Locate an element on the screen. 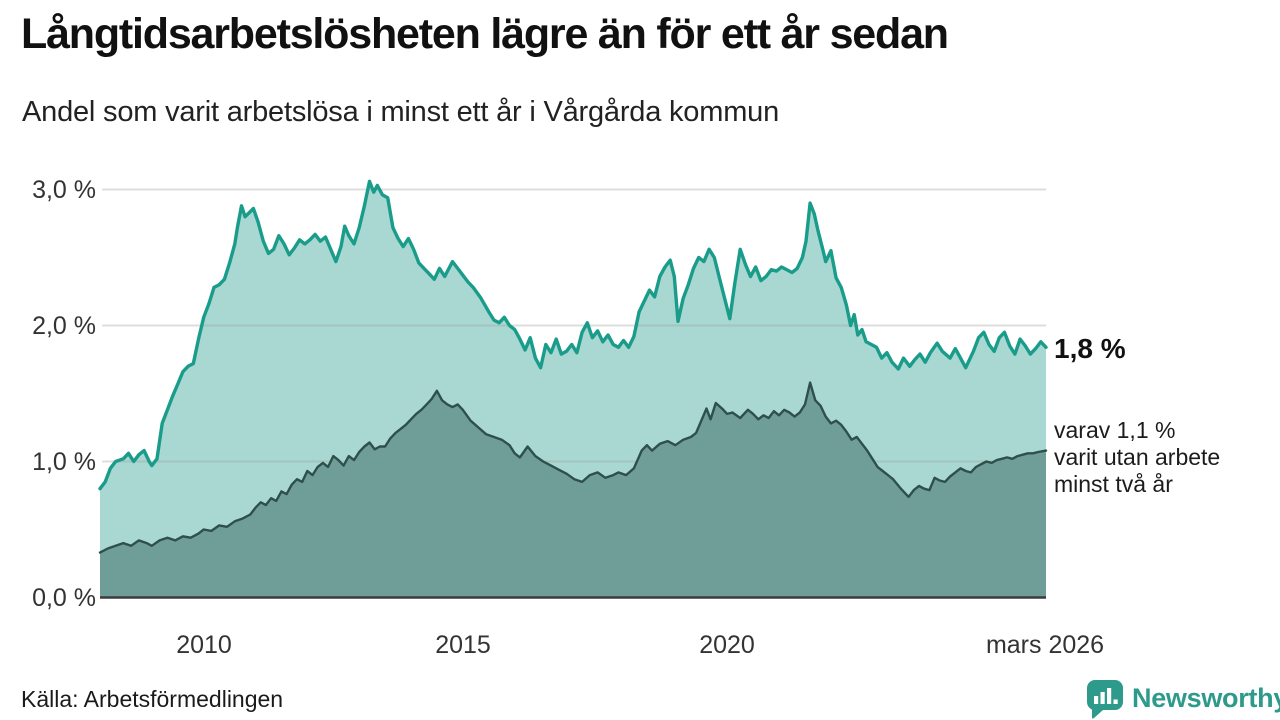  x-axis-tick-mars-2026: mars 2026 is located at coordinates (1045, 645).